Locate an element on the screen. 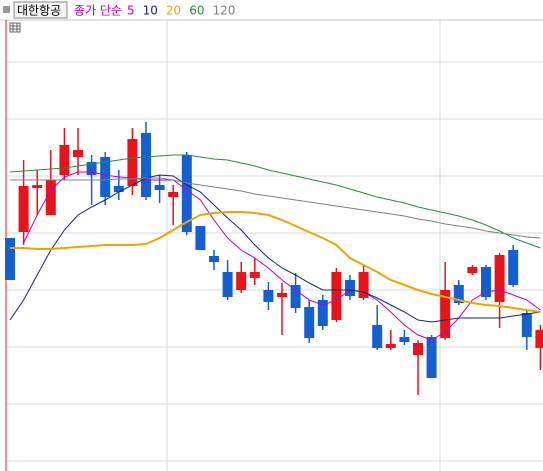  grid-icon-lines is located at coordinates (15, 27).